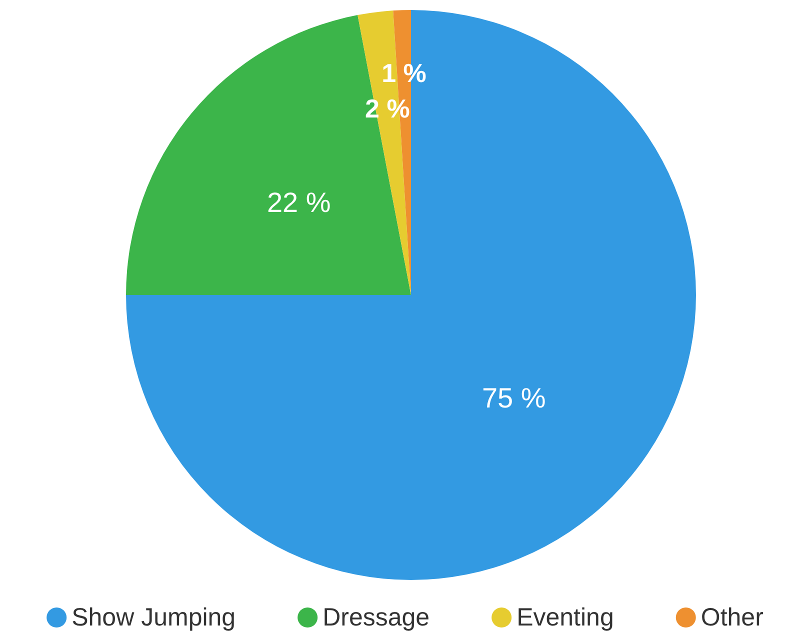 This screenshot has height=637, width=810. Describe the element at coordinates (154, 618) in the screenshot. I see `legend-label: Show Jumping` at that location.